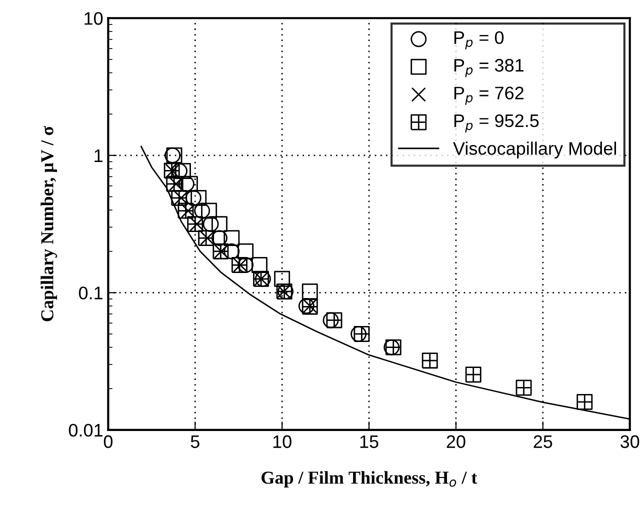 The image size is (644, 518). Describe the element at coordinates (369, 441) in the screenshot. I see `x-tick-label: 15` at that location.